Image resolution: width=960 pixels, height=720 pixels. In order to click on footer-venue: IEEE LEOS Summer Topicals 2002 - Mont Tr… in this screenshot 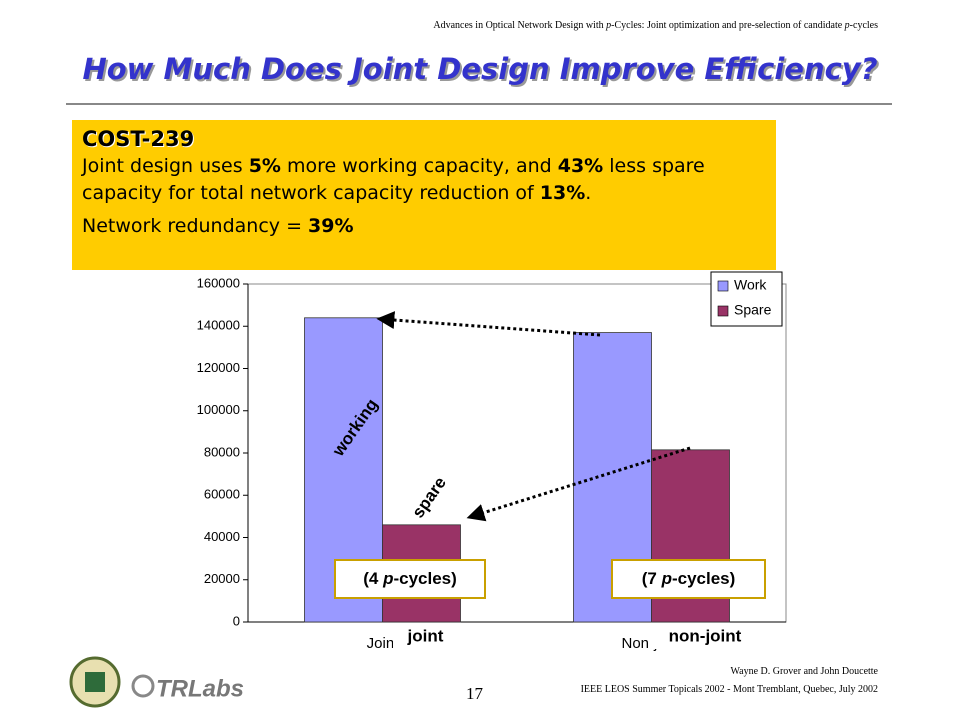, I will do `click(729, 689)`.